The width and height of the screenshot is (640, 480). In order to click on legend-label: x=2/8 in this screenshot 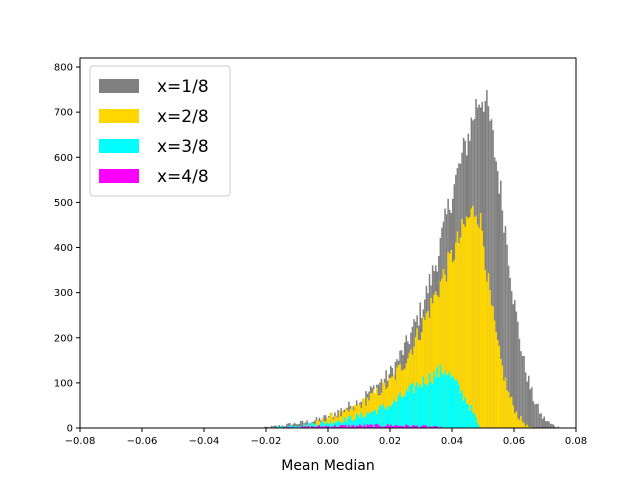, I will do `click(183, 117)`.